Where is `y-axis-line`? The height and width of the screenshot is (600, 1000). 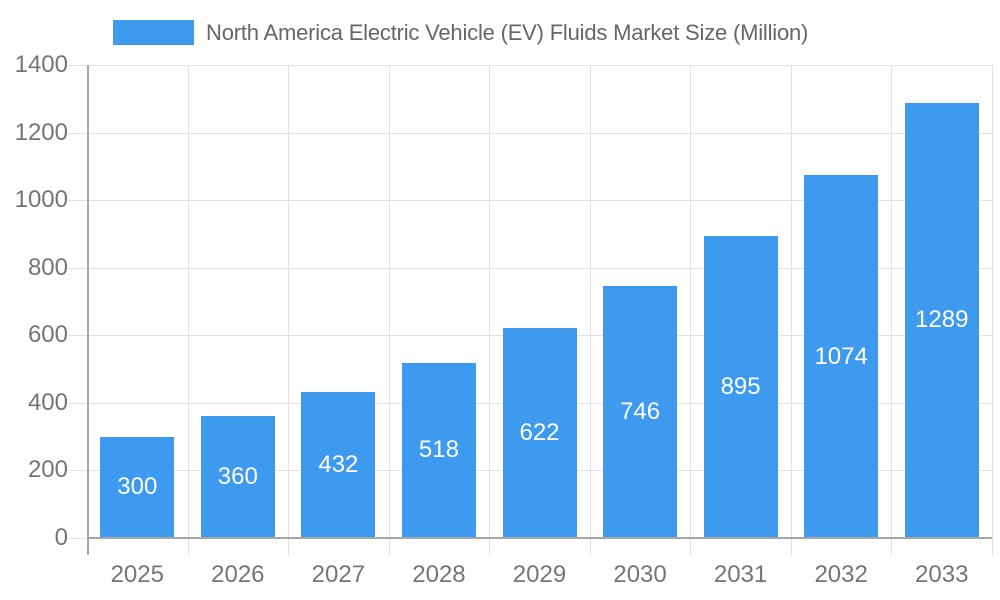
y-axis-line is located at coordinates (88, 310).